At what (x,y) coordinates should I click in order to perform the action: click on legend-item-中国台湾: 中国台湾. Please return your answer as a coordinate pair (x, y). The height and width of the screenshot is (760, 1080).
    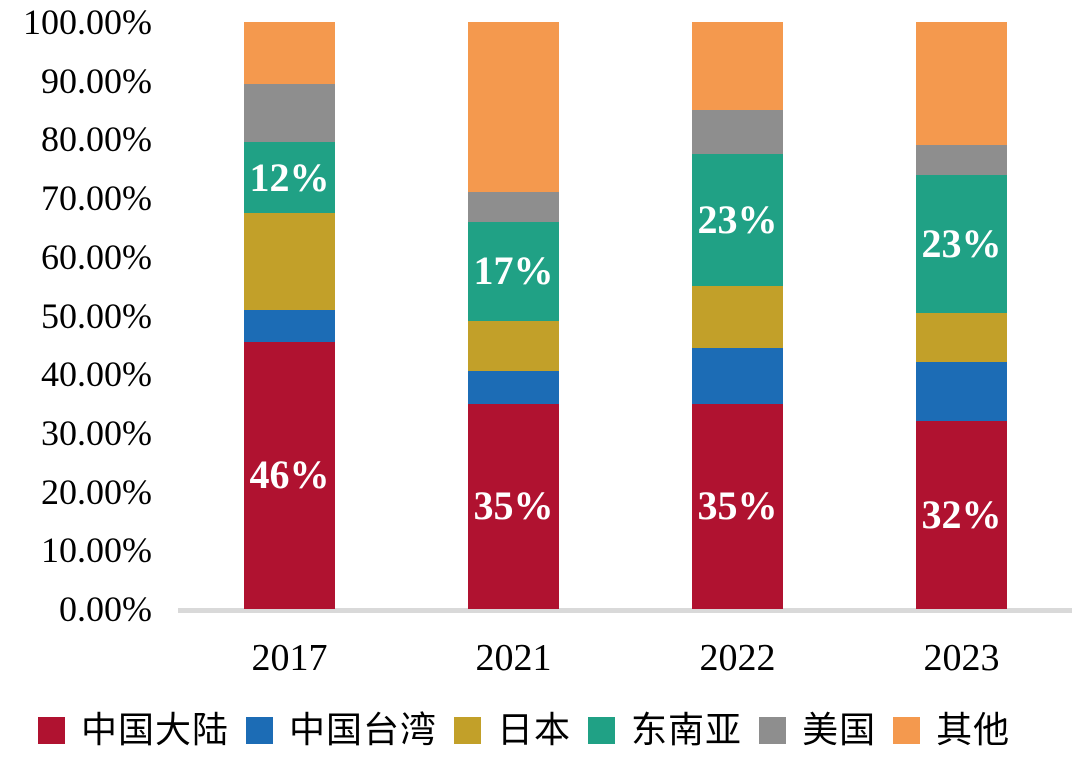
    Looking at the image, I should click on (341, 730).